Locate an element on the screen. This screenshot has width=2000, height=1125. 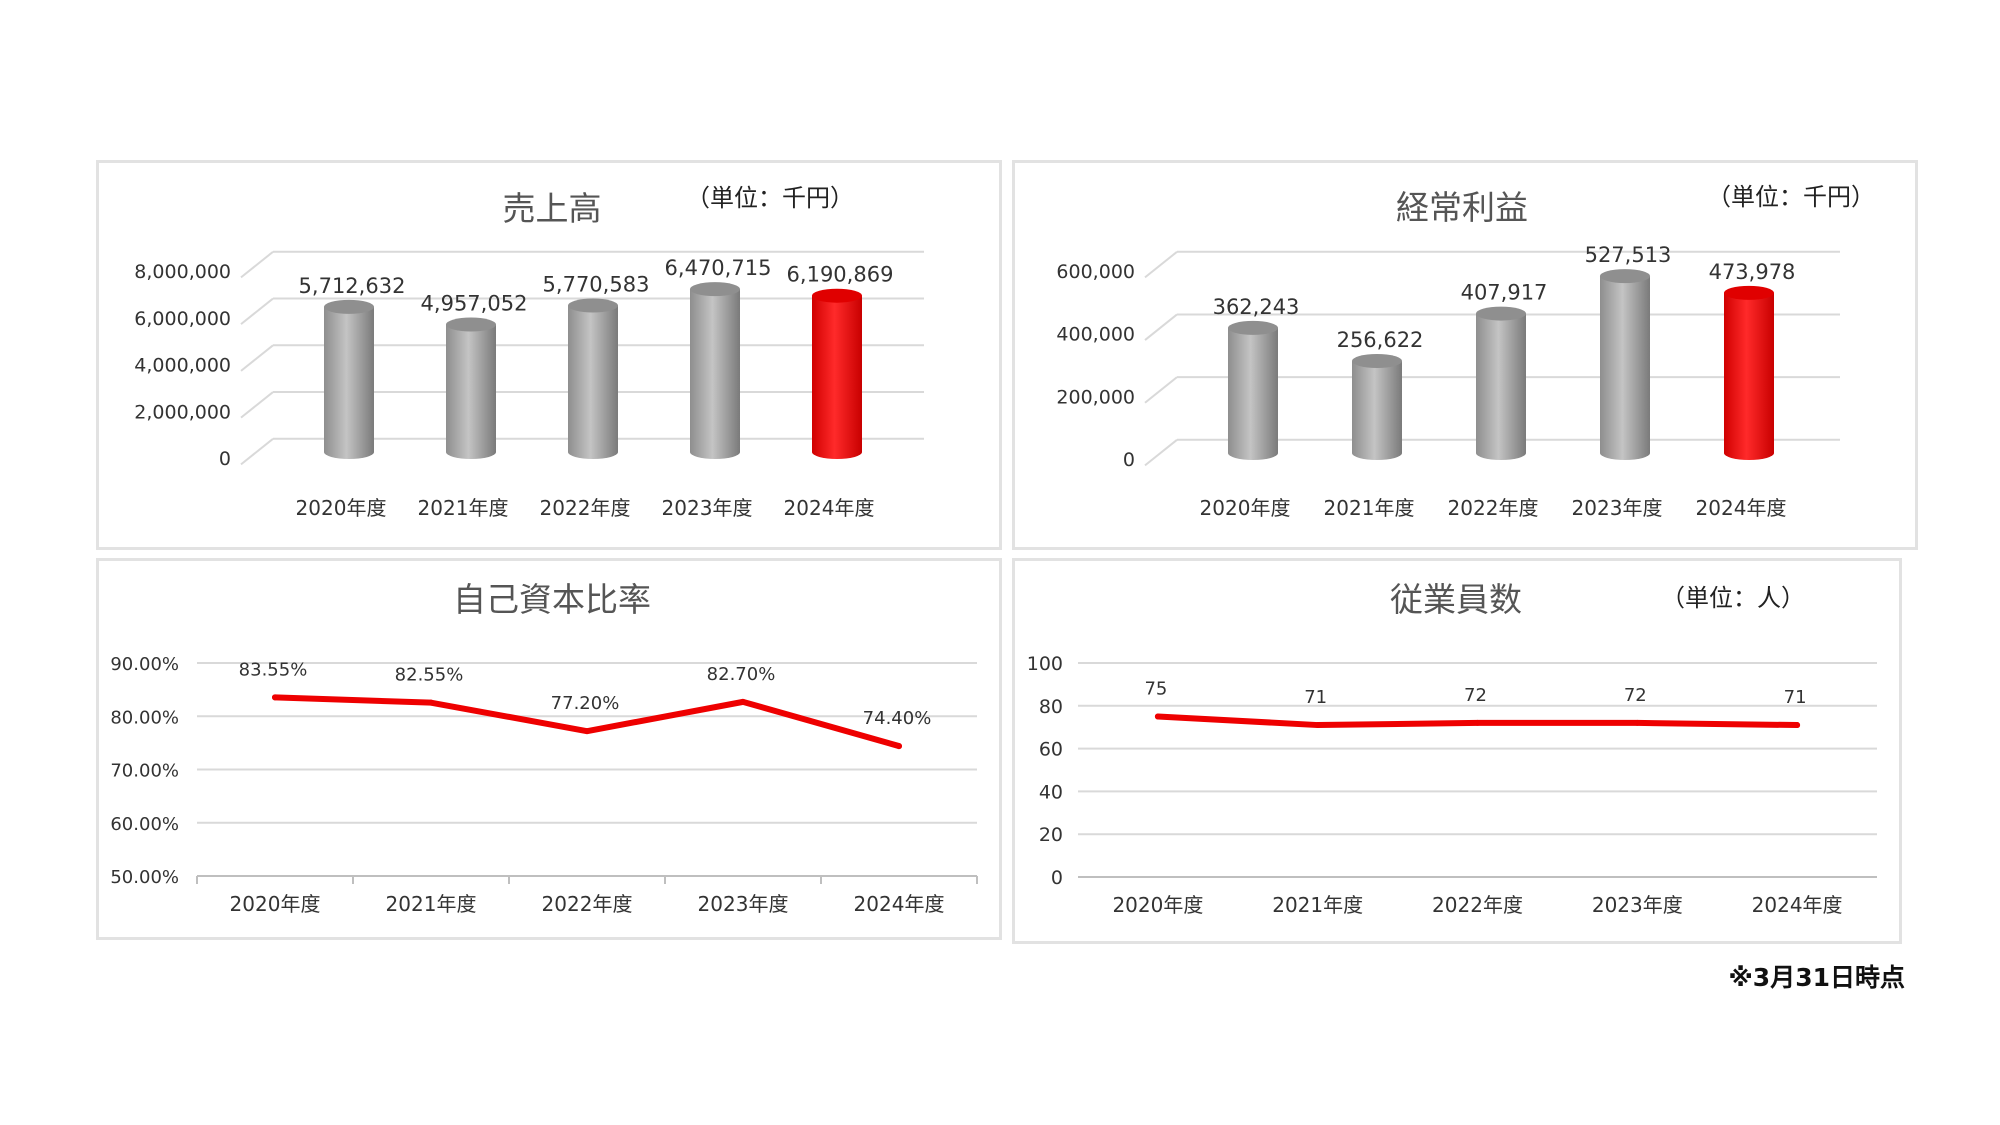
bar-2023年度 is located at coordinates (1625, 364).